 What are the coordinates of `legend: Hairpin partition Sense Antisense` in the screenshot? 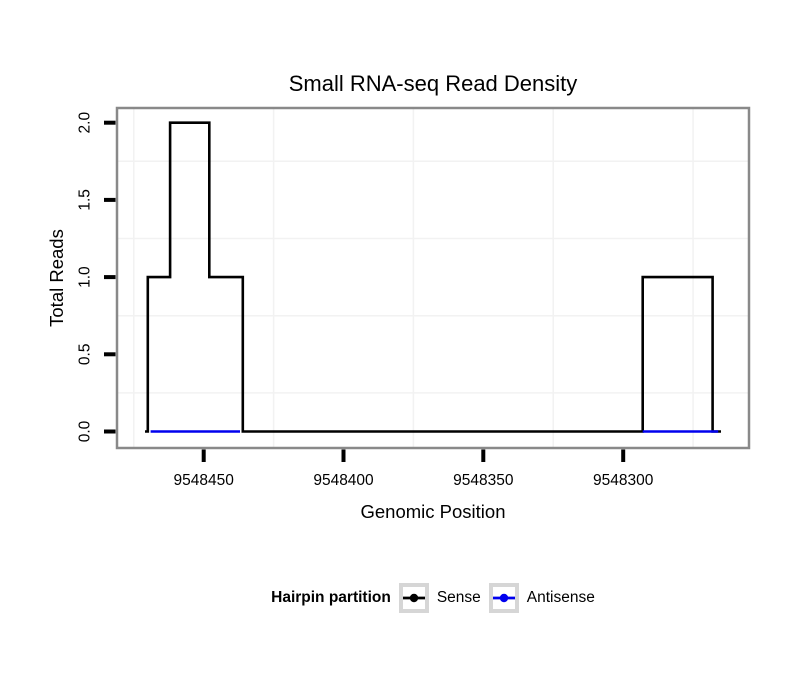 It's located at (433, 598).